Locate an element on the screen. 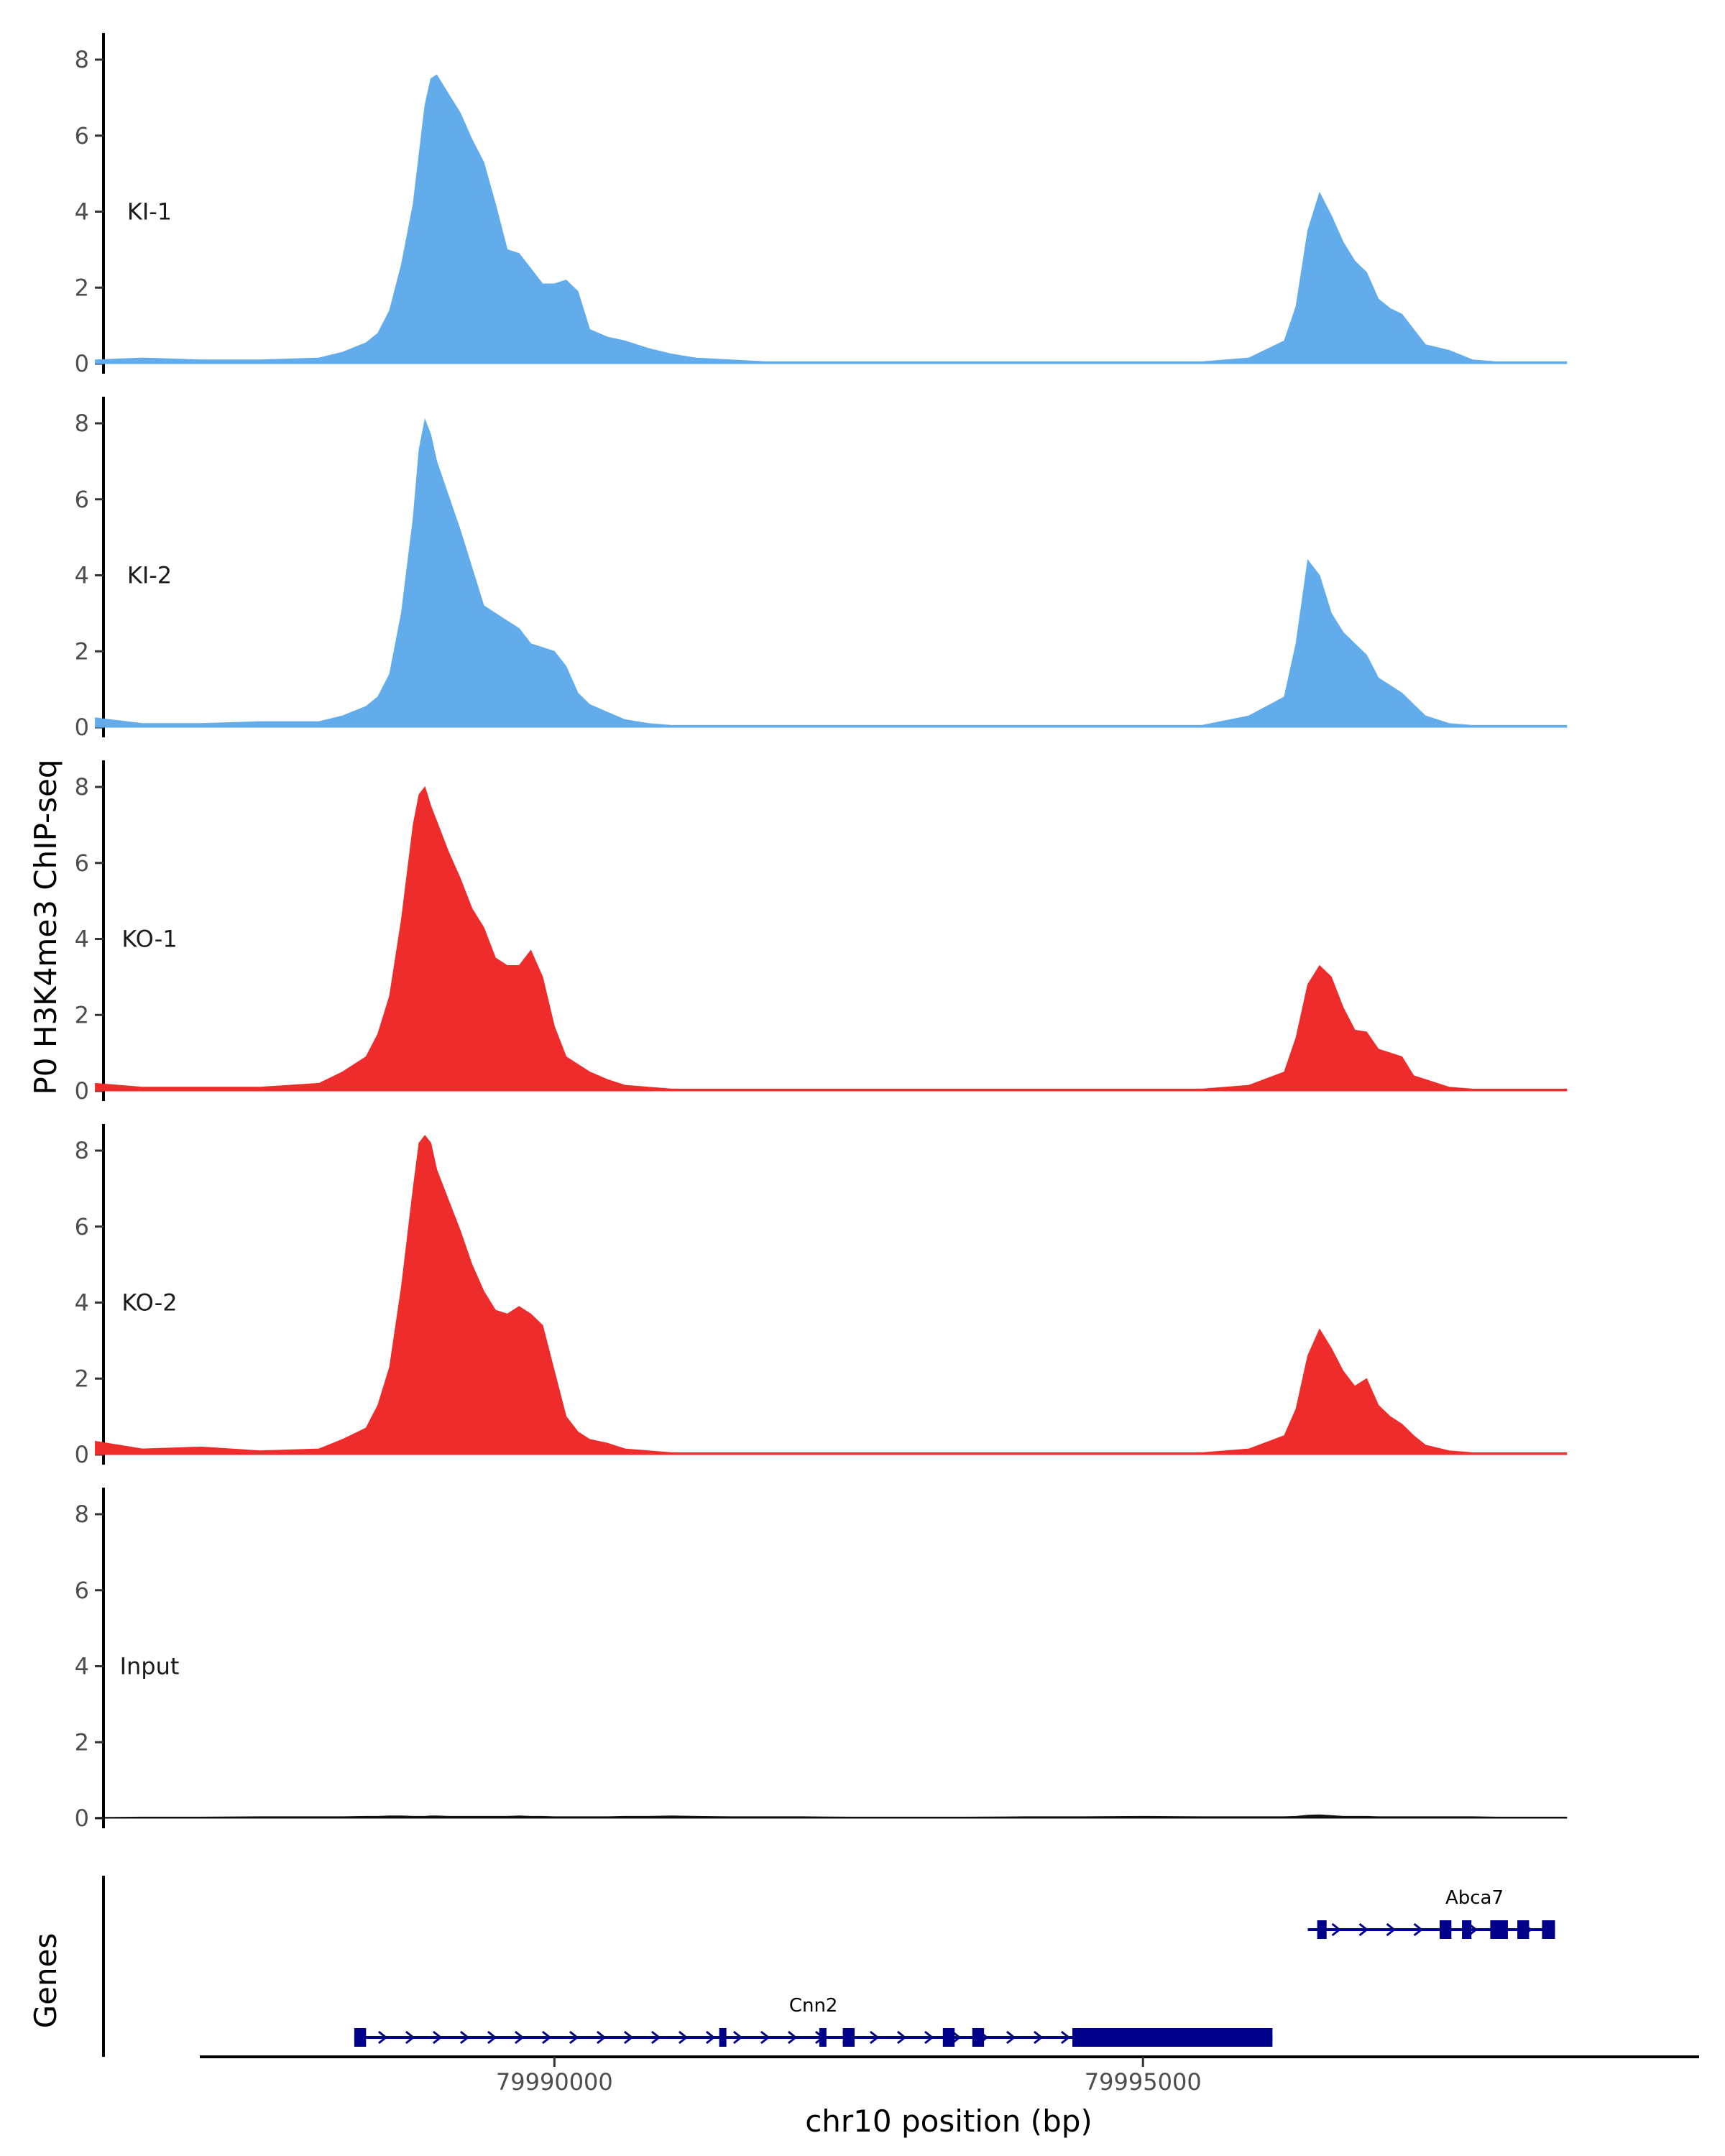 The height and width of the screenshot is (2156, 1725). gene-cnn2: Cnn2 is located at coordinates (813, 2021).